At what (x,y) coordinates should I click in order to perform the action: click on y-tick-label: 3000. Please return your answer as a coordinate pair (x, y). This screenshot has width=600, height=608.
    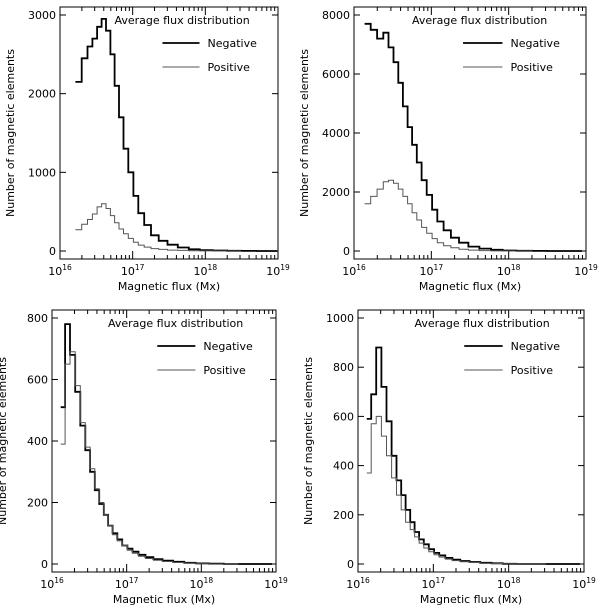
    Looking at the image, I should click on (42, 15).